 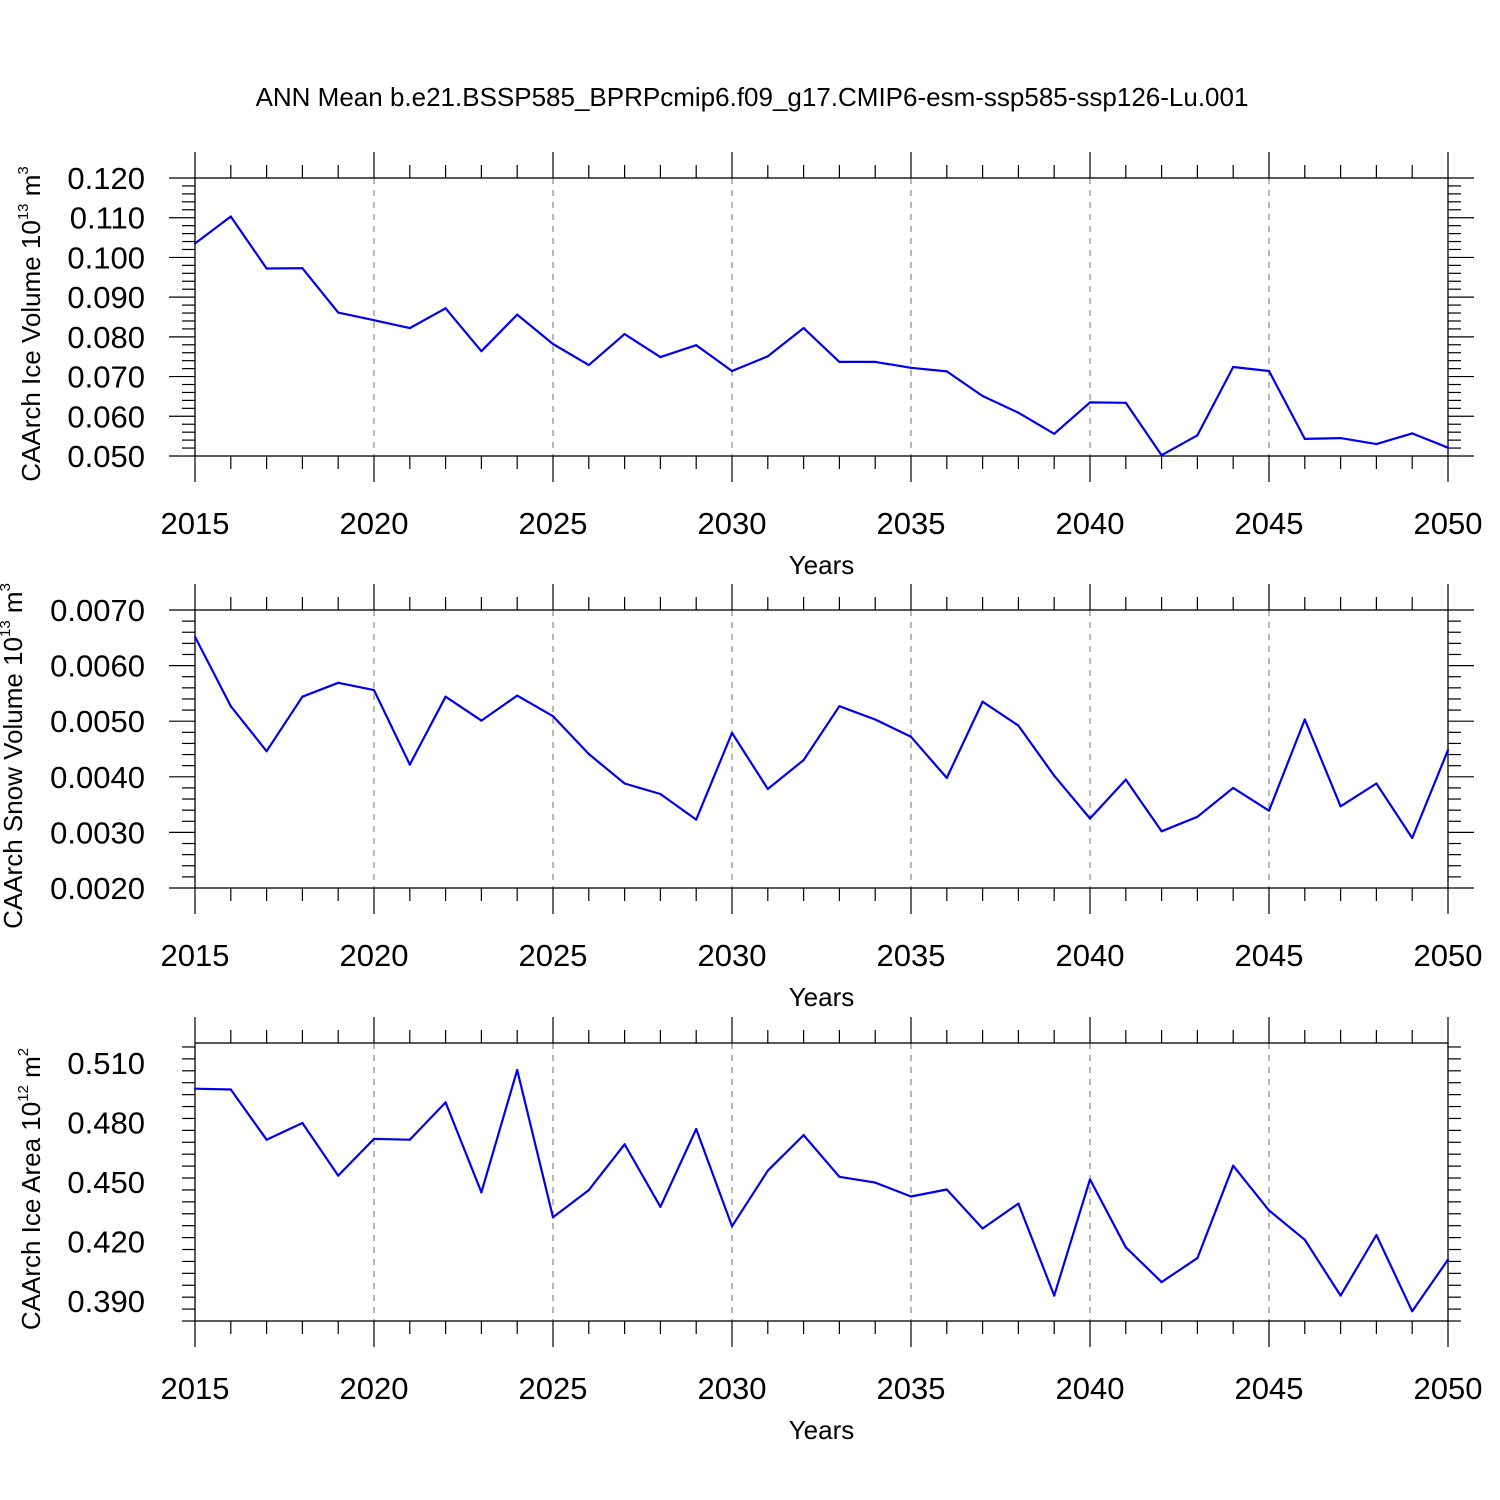 What do you see at coordinates (7, 628) in the screenshot?
I see `y-axis-label-exponent: 13` at bounding box center [7, 628].